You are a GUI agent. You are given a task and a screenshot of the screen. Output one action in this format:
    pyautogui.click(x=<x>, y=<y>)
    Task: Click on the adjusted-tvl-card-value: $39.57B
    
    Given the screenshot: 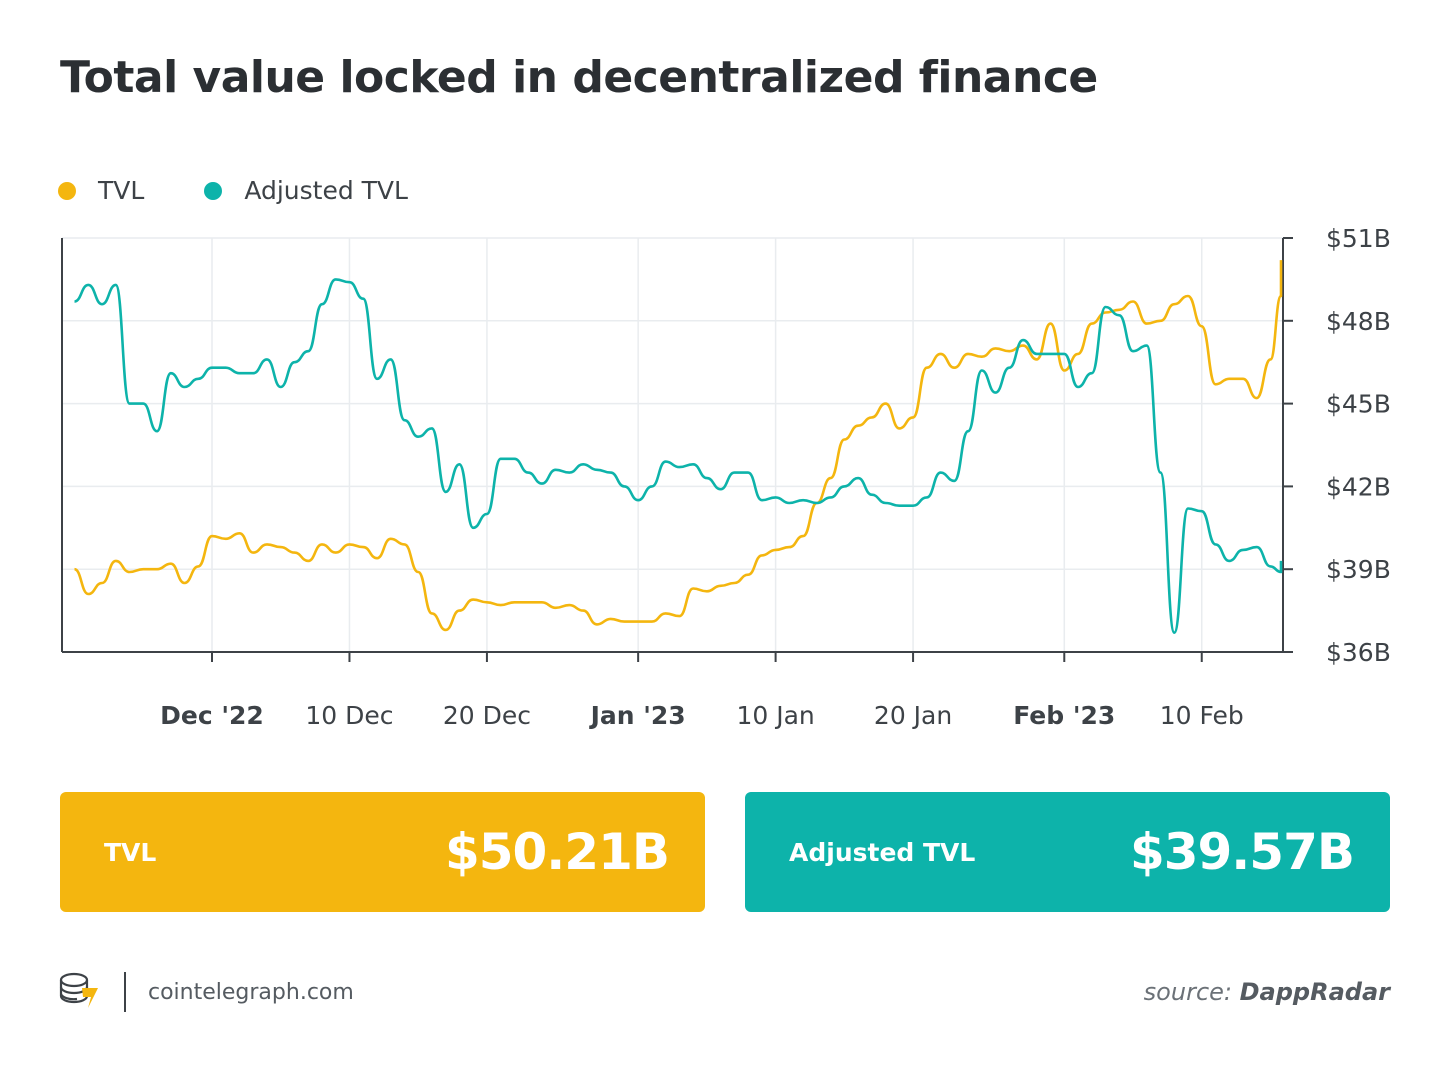 What is the action you would take?
    pyautogui.click(x=1242, y=852)
    